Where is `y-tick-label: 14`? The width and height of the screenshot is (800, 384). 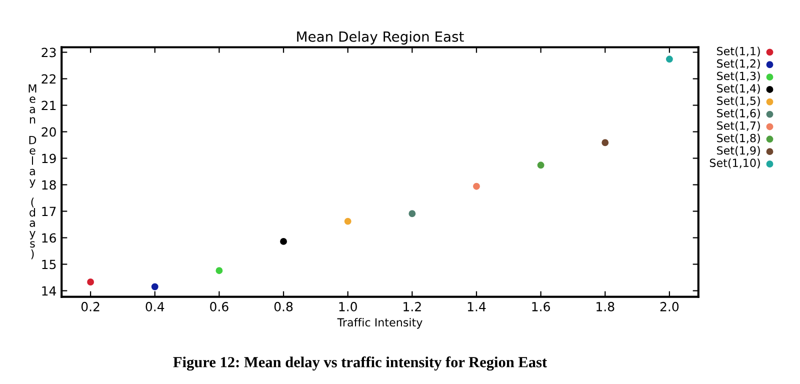
y-tick-label: 14 is located at coordinates (49, 291).